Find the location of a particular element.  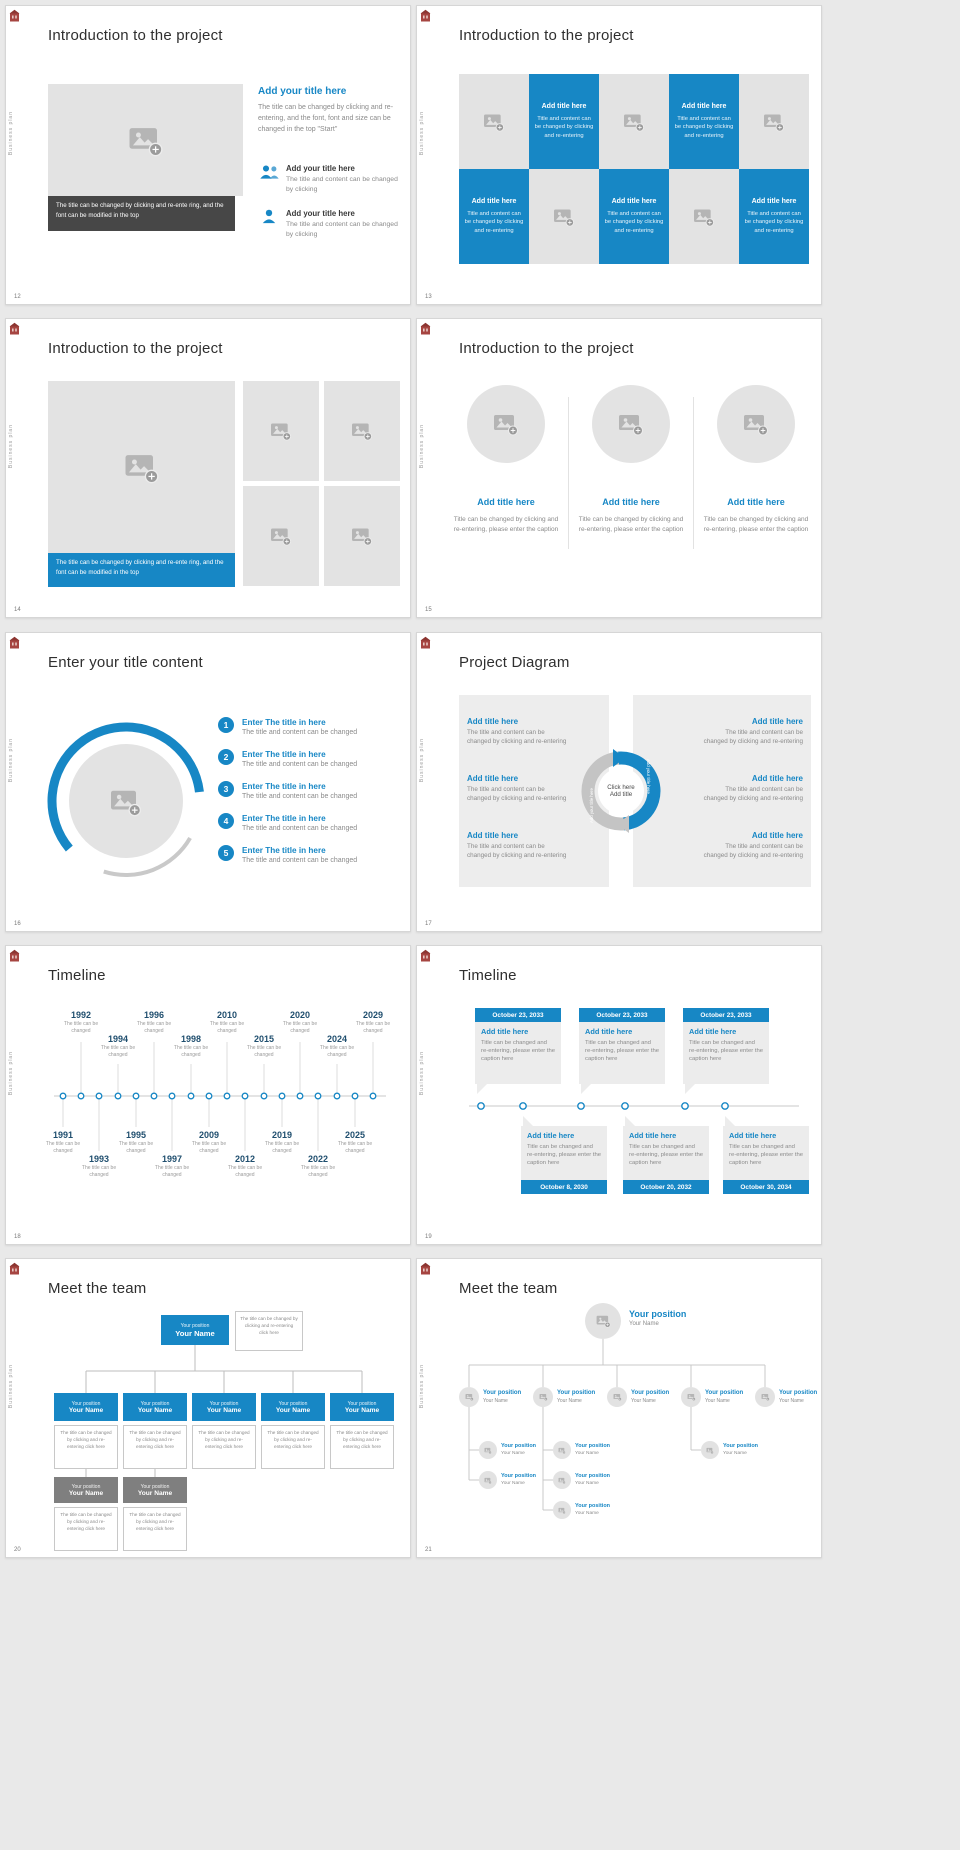

step-number: 4 is located at coordinates (226, 821).